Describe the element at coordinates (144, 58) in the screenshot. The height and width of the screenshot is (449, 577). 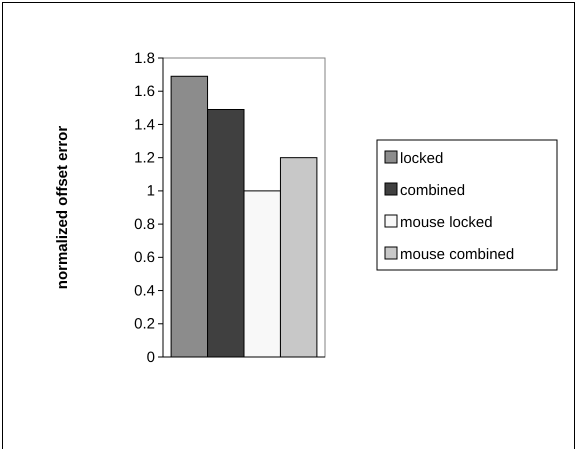
I see `y-tick-label: 1.8` at that location.